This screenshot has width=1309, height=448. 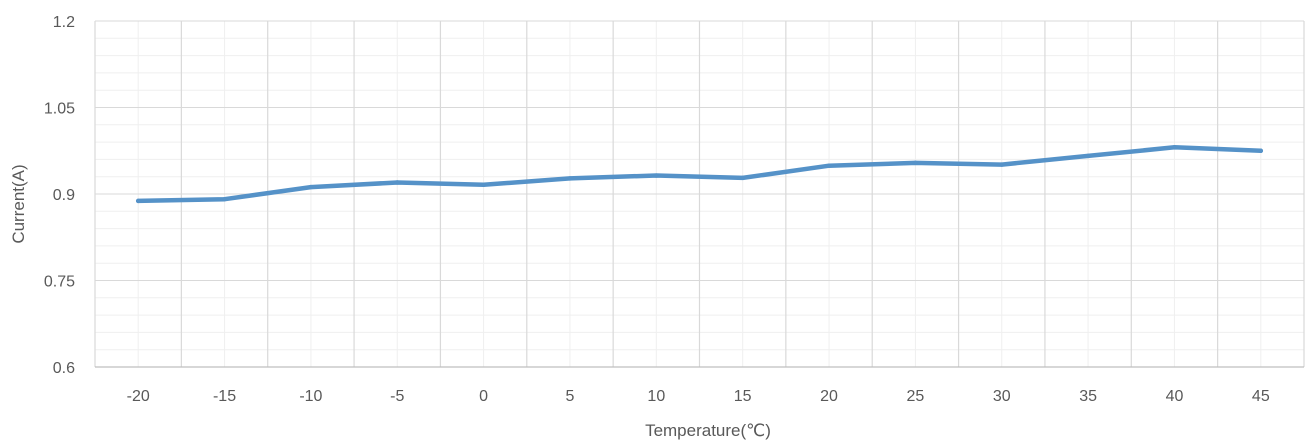 I want to click on x-tick-label: 5, so click(x=570, y=396).